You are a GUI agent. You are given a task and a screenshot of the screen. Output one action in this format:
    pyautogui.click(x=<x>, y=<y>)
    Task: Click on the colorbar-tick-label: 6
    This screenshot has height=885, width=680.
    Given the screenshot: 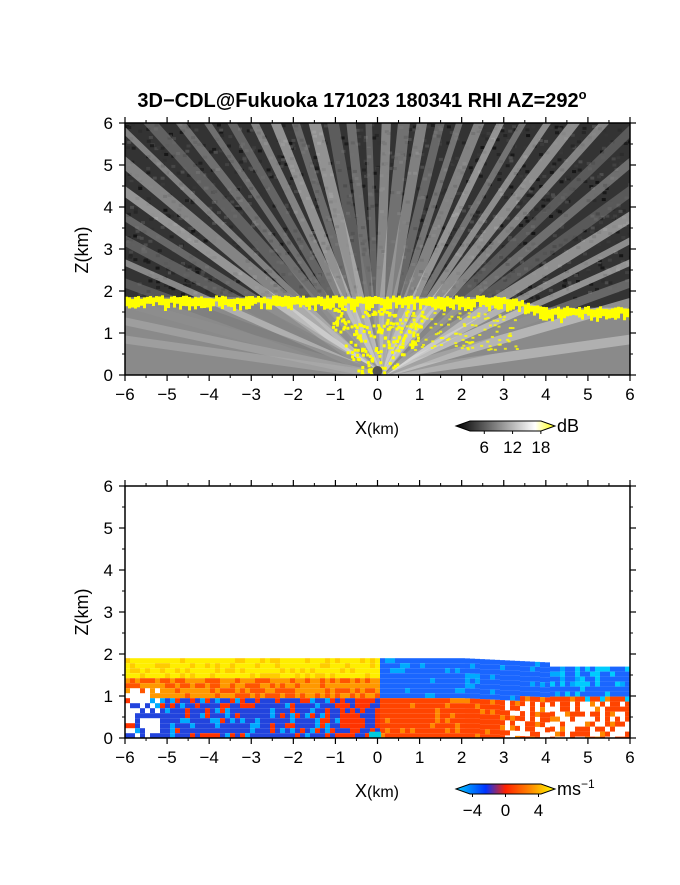 What is the action you would take?
    pyautogui.click(x=484, y=447)
    